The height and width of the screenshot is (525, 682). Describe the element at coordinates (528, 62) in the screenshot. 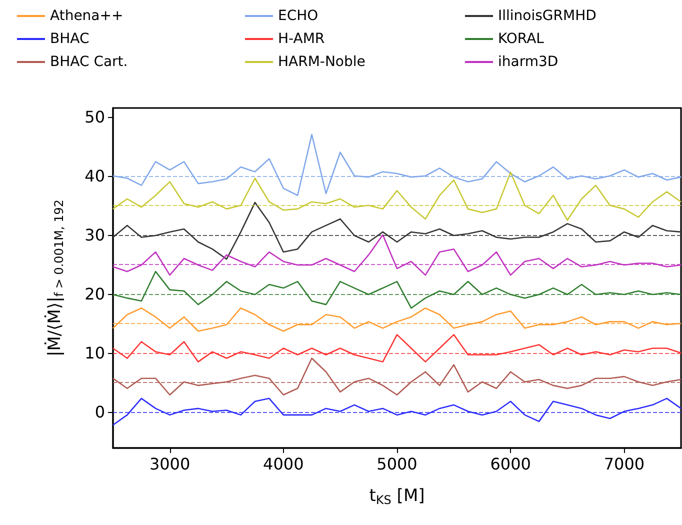

I see `legend-label: iharm3D` at that location.